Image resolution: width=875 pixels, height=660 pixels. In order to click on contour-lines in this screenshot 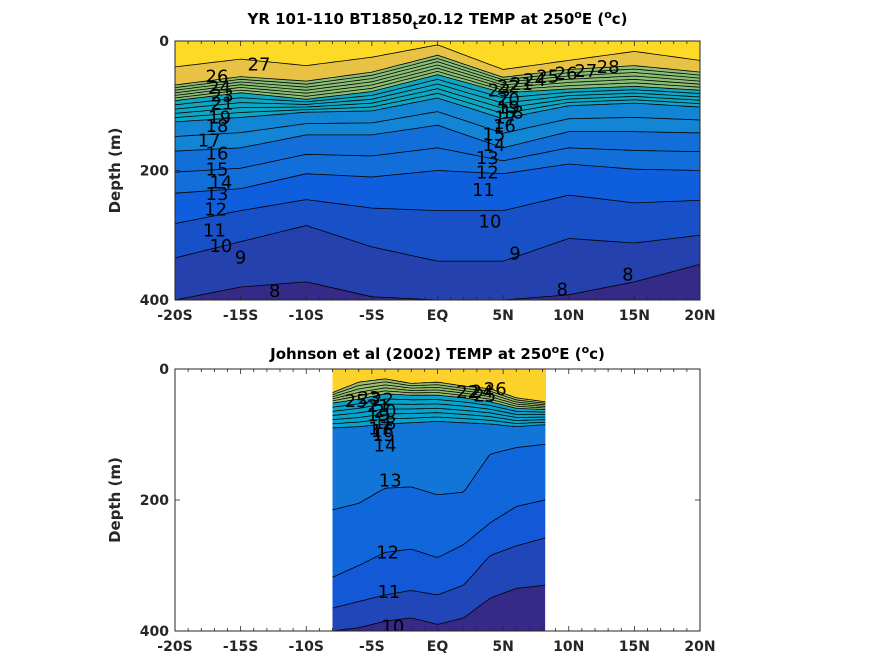, I will do `click(439, 504)`.